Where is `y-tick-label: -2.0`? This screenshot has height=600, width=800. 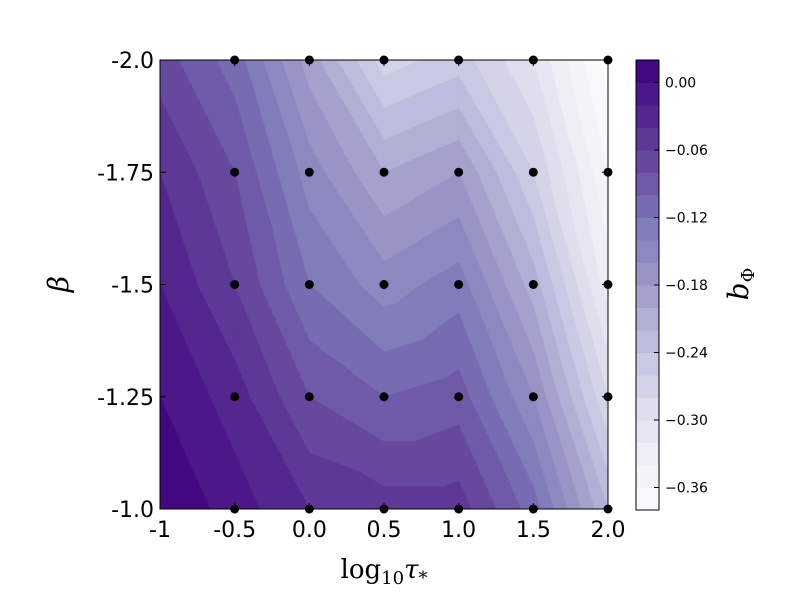 y-tick-label: -2.0 is located at coordinates (132, 61).